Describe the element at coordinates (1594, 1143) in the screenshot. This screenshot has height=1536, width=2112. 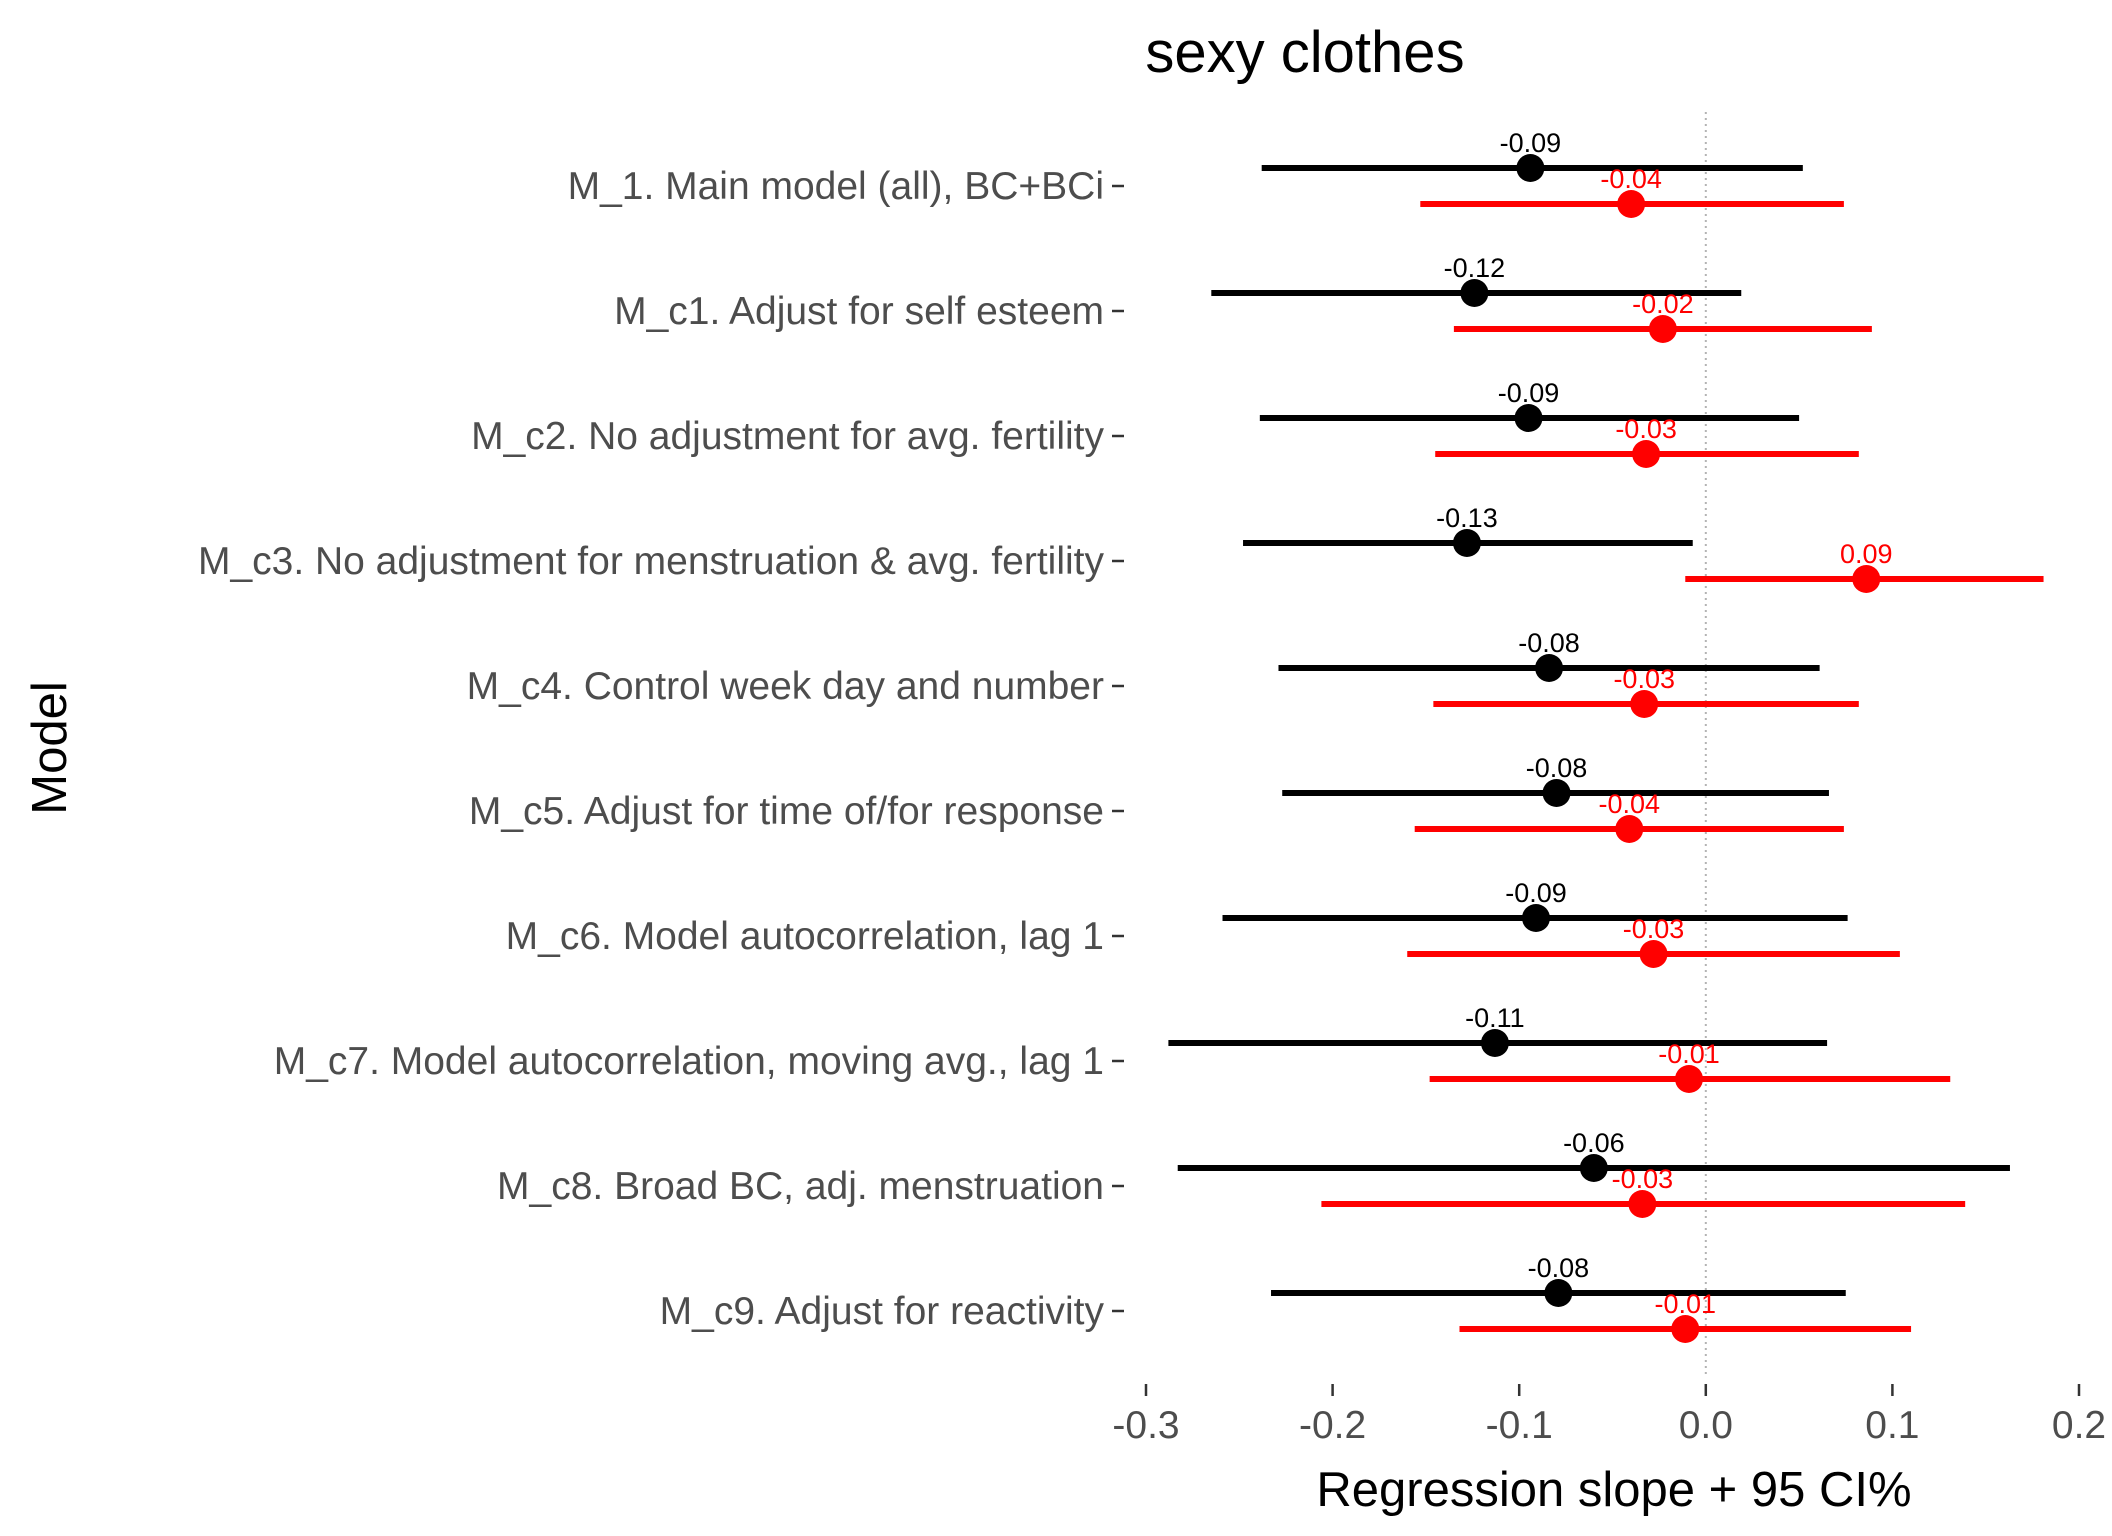
I see `estimate-label: -0.06` at that location.